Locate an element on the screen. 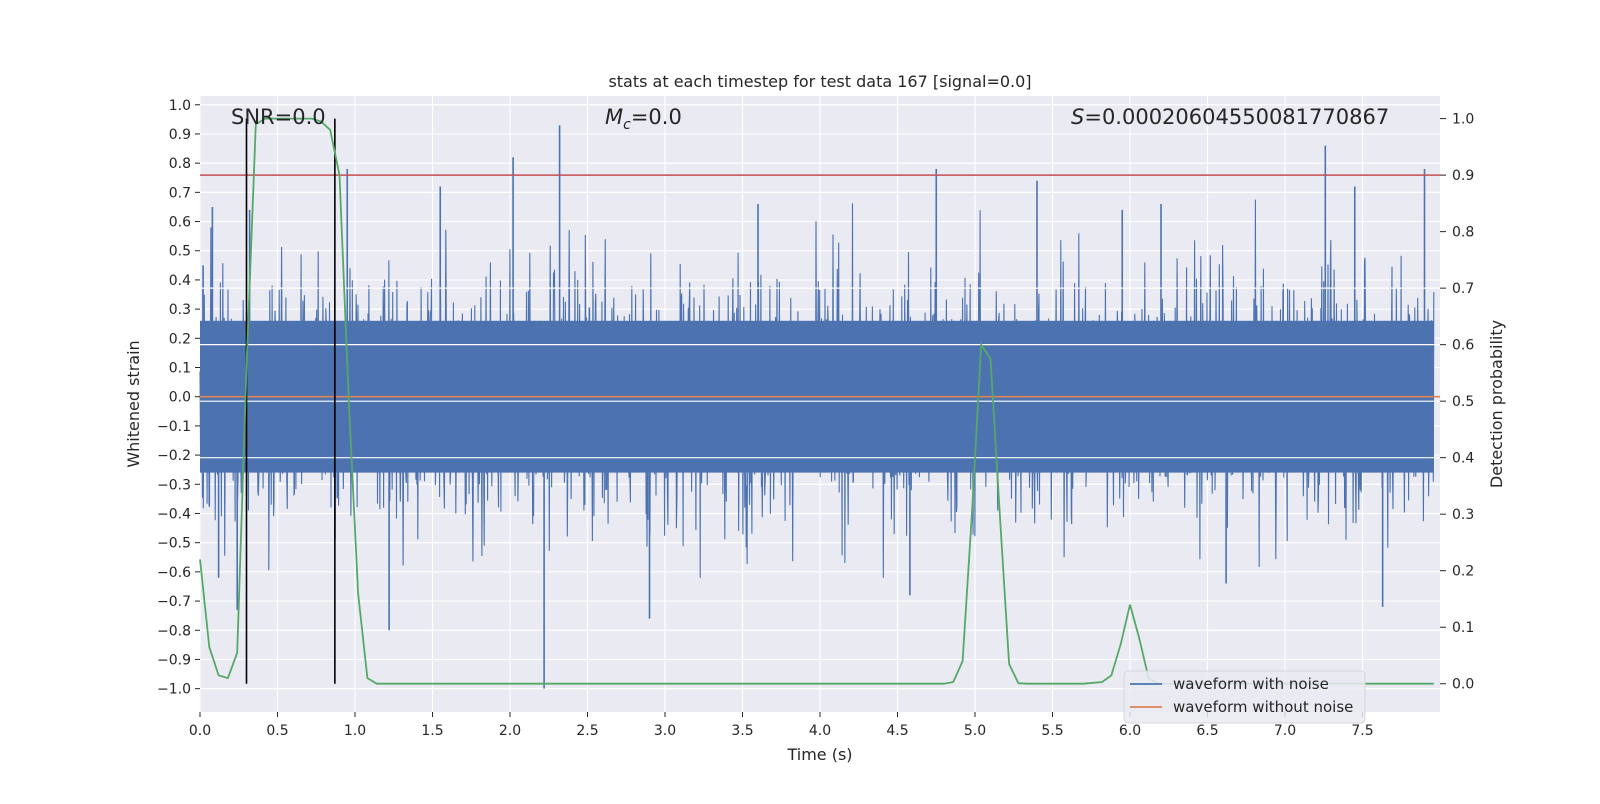  y2-tick-label: 0.4 is located at coordinates (1463, 459).